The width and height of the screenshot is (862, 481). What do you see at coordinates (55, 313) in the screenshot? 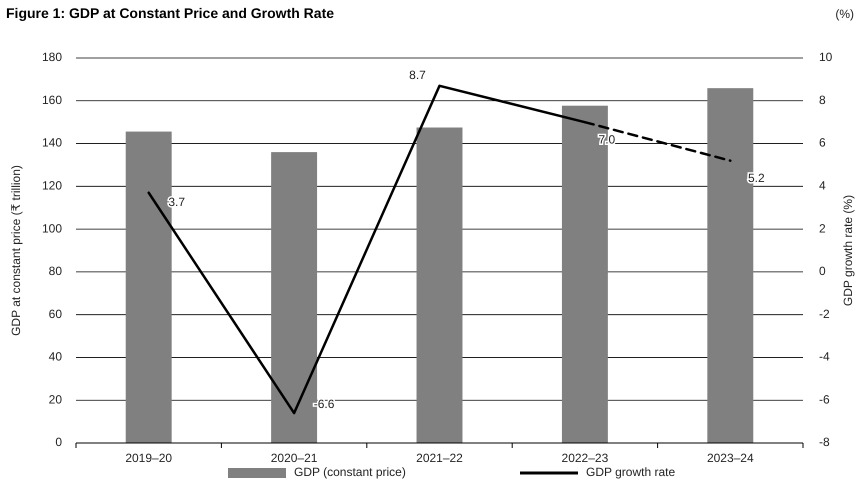
I see `y-tick-label: 60` at bounding box center [55, 313].